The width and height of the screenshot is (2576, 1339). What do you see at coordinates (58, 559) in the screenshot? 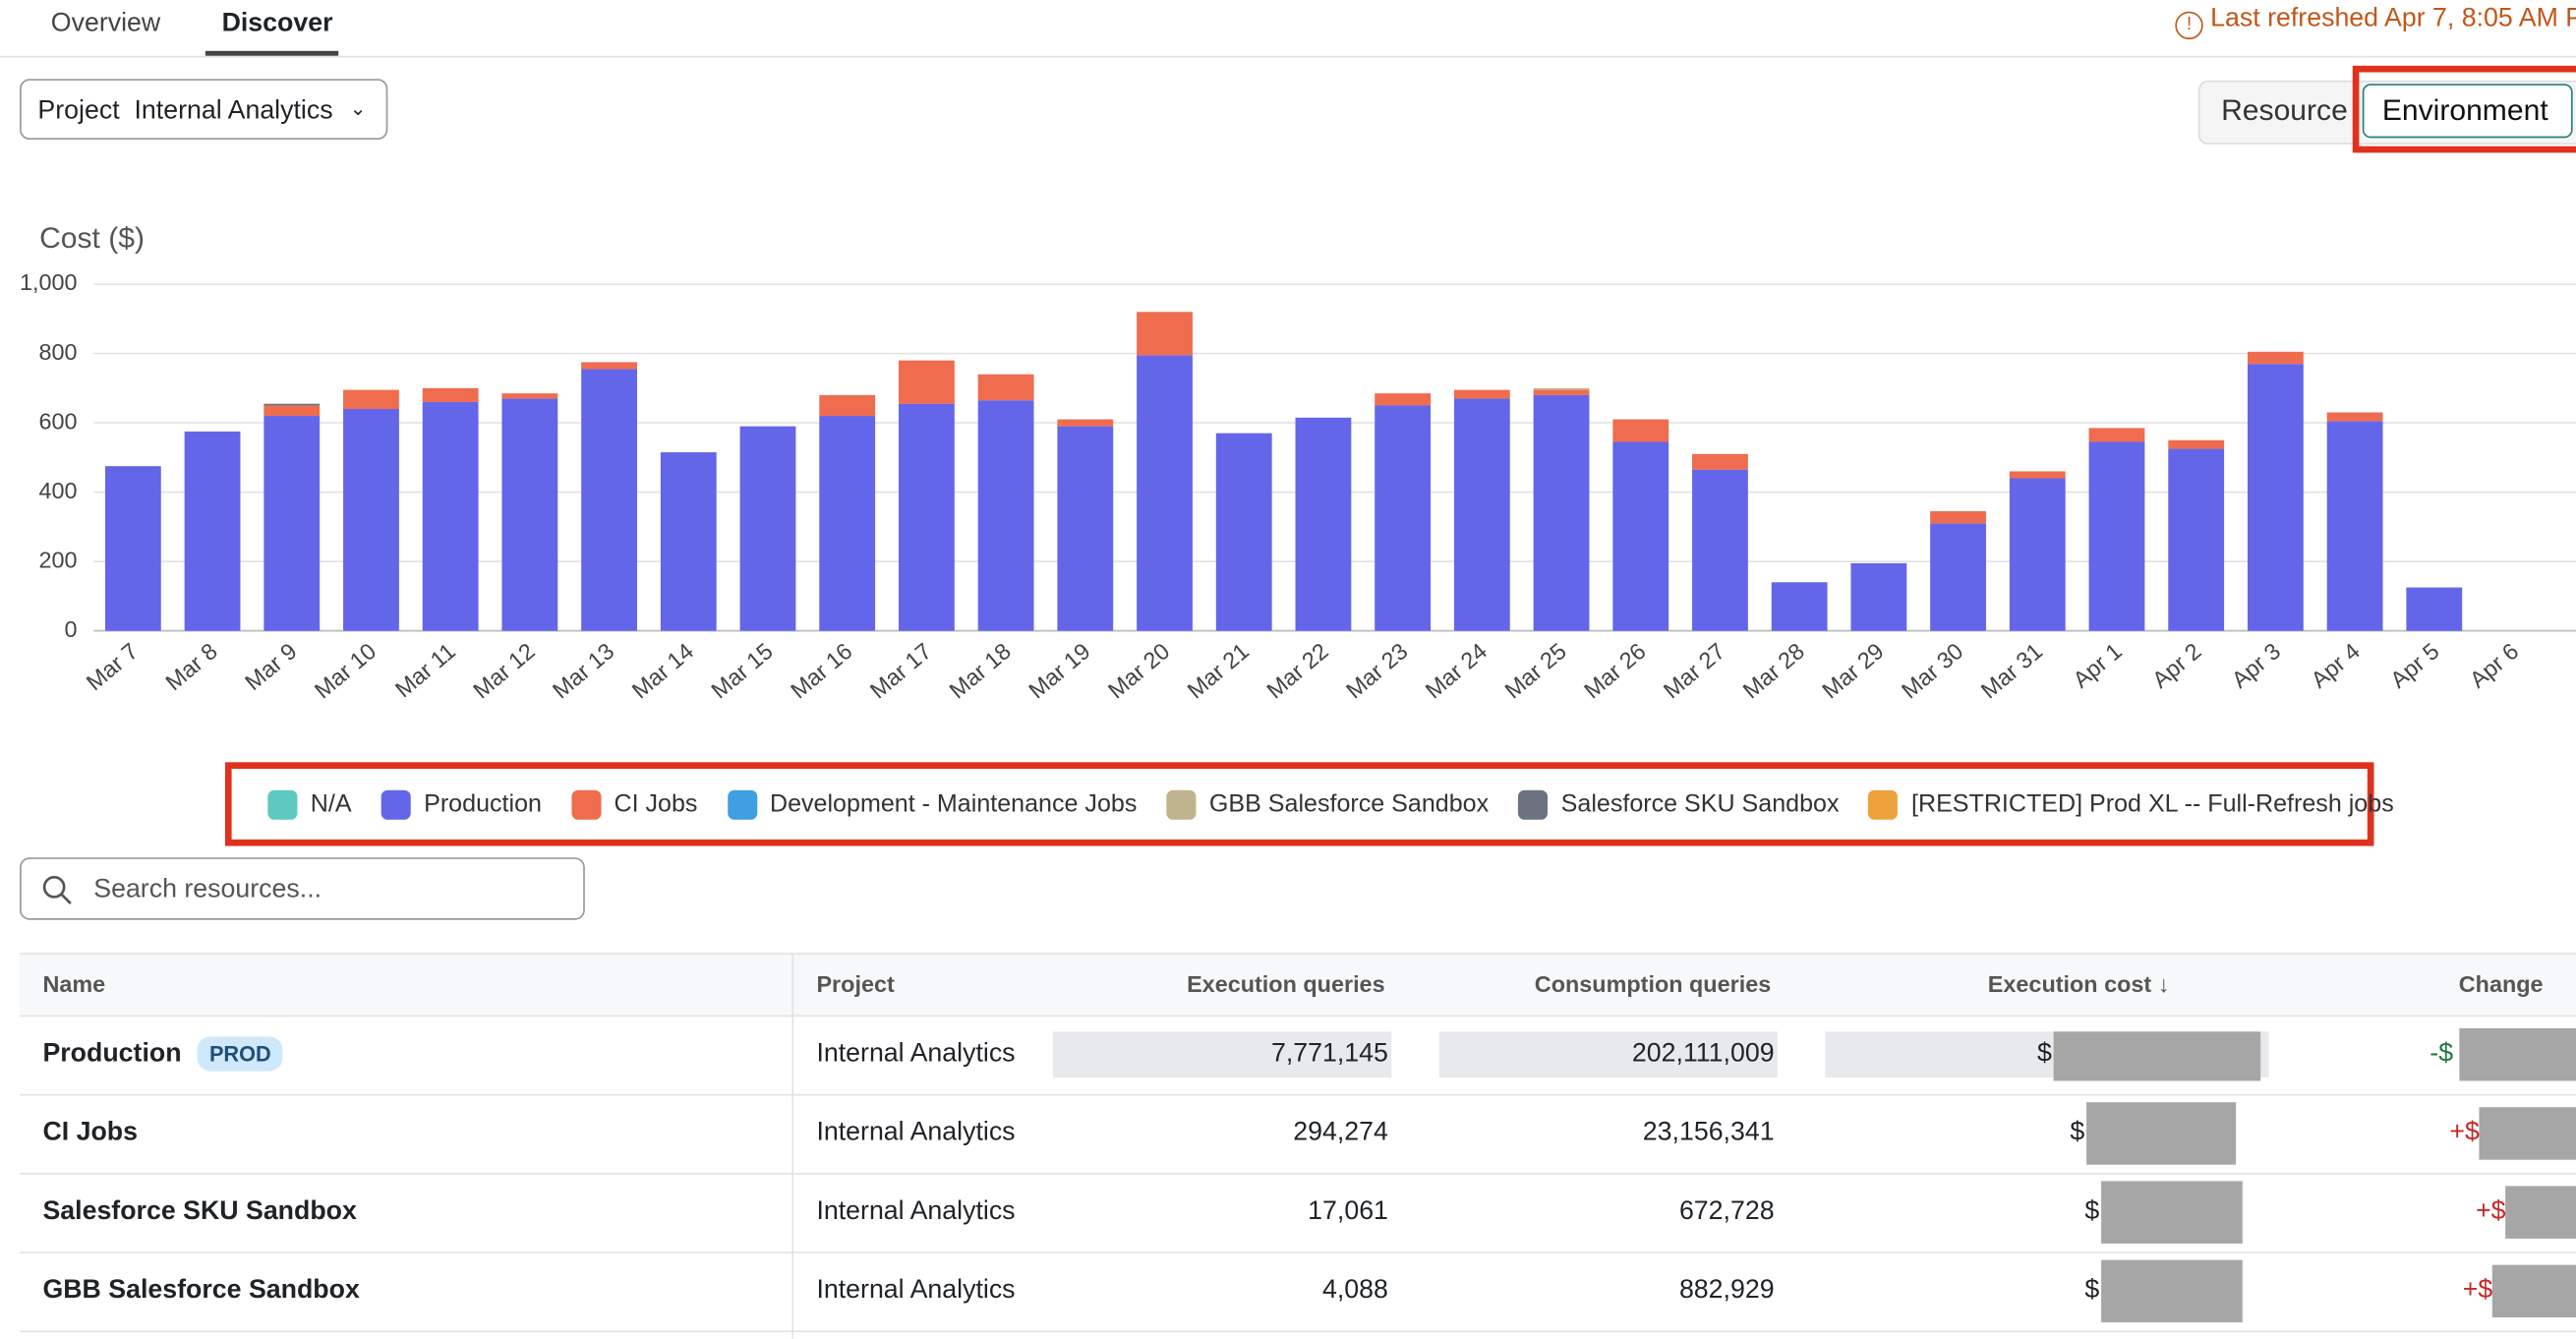
I see `y-tick-label: 200` at bounding box center [58, 559].